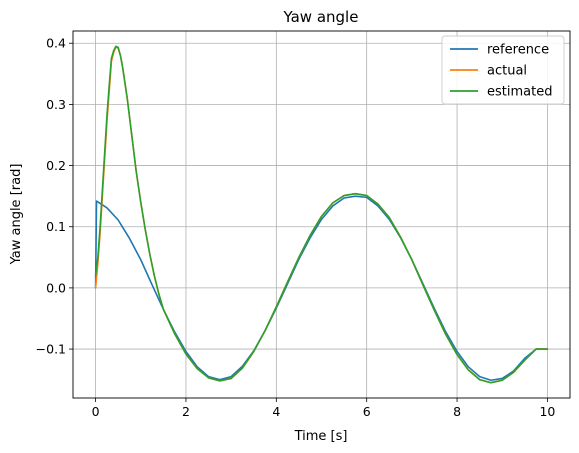  Describe the element at coordinates (96, 411) in the screenshot. I see `x-tick-label: 0` at that location.